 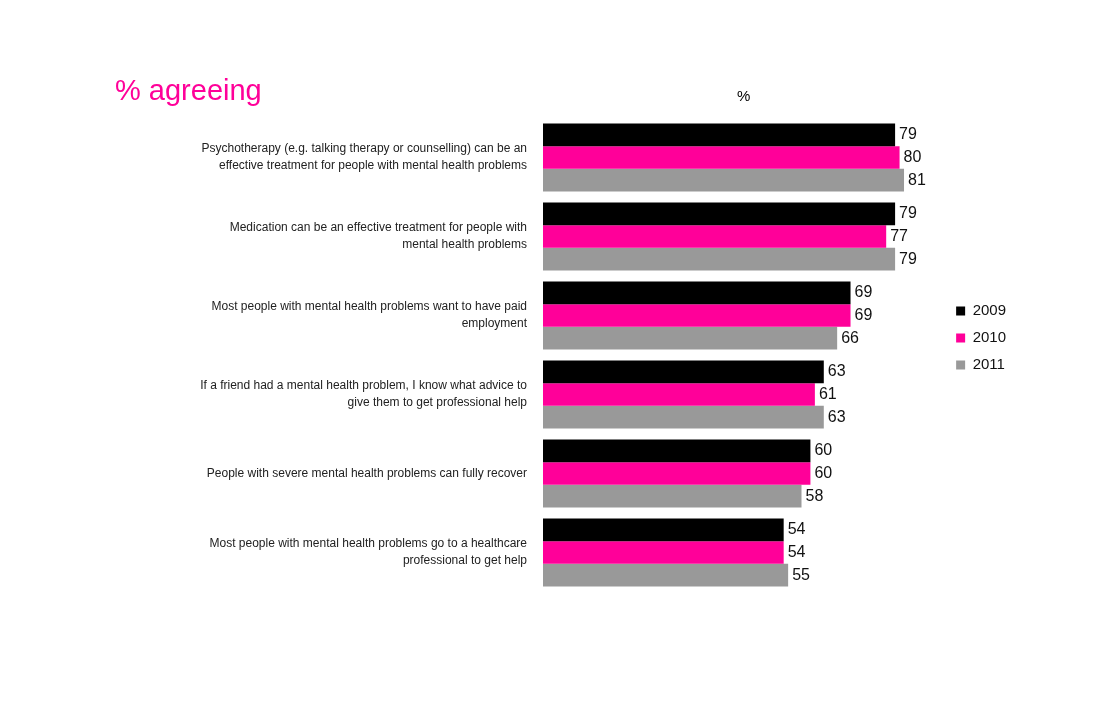 I want to click on y-tick-label: Medication can be an effective treatment for people with mental health problems, so click(x=378, y=236).